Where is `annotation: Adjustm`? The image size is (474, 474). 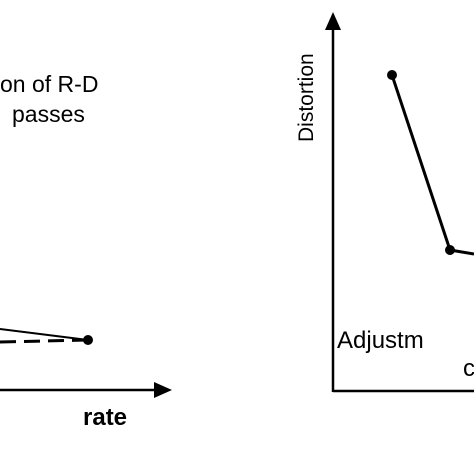
annotation: Adjustm is located at coordinates (380, 340).